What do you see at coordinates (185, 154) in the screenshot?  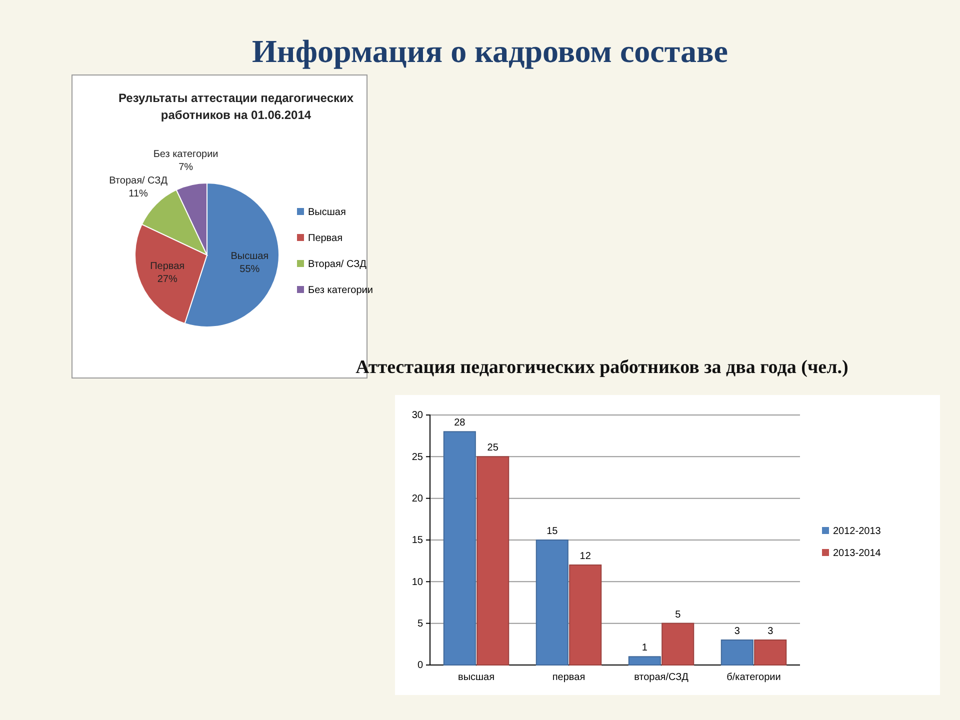 I see `slice-label: Без категории` at bounding box center [185, 154].